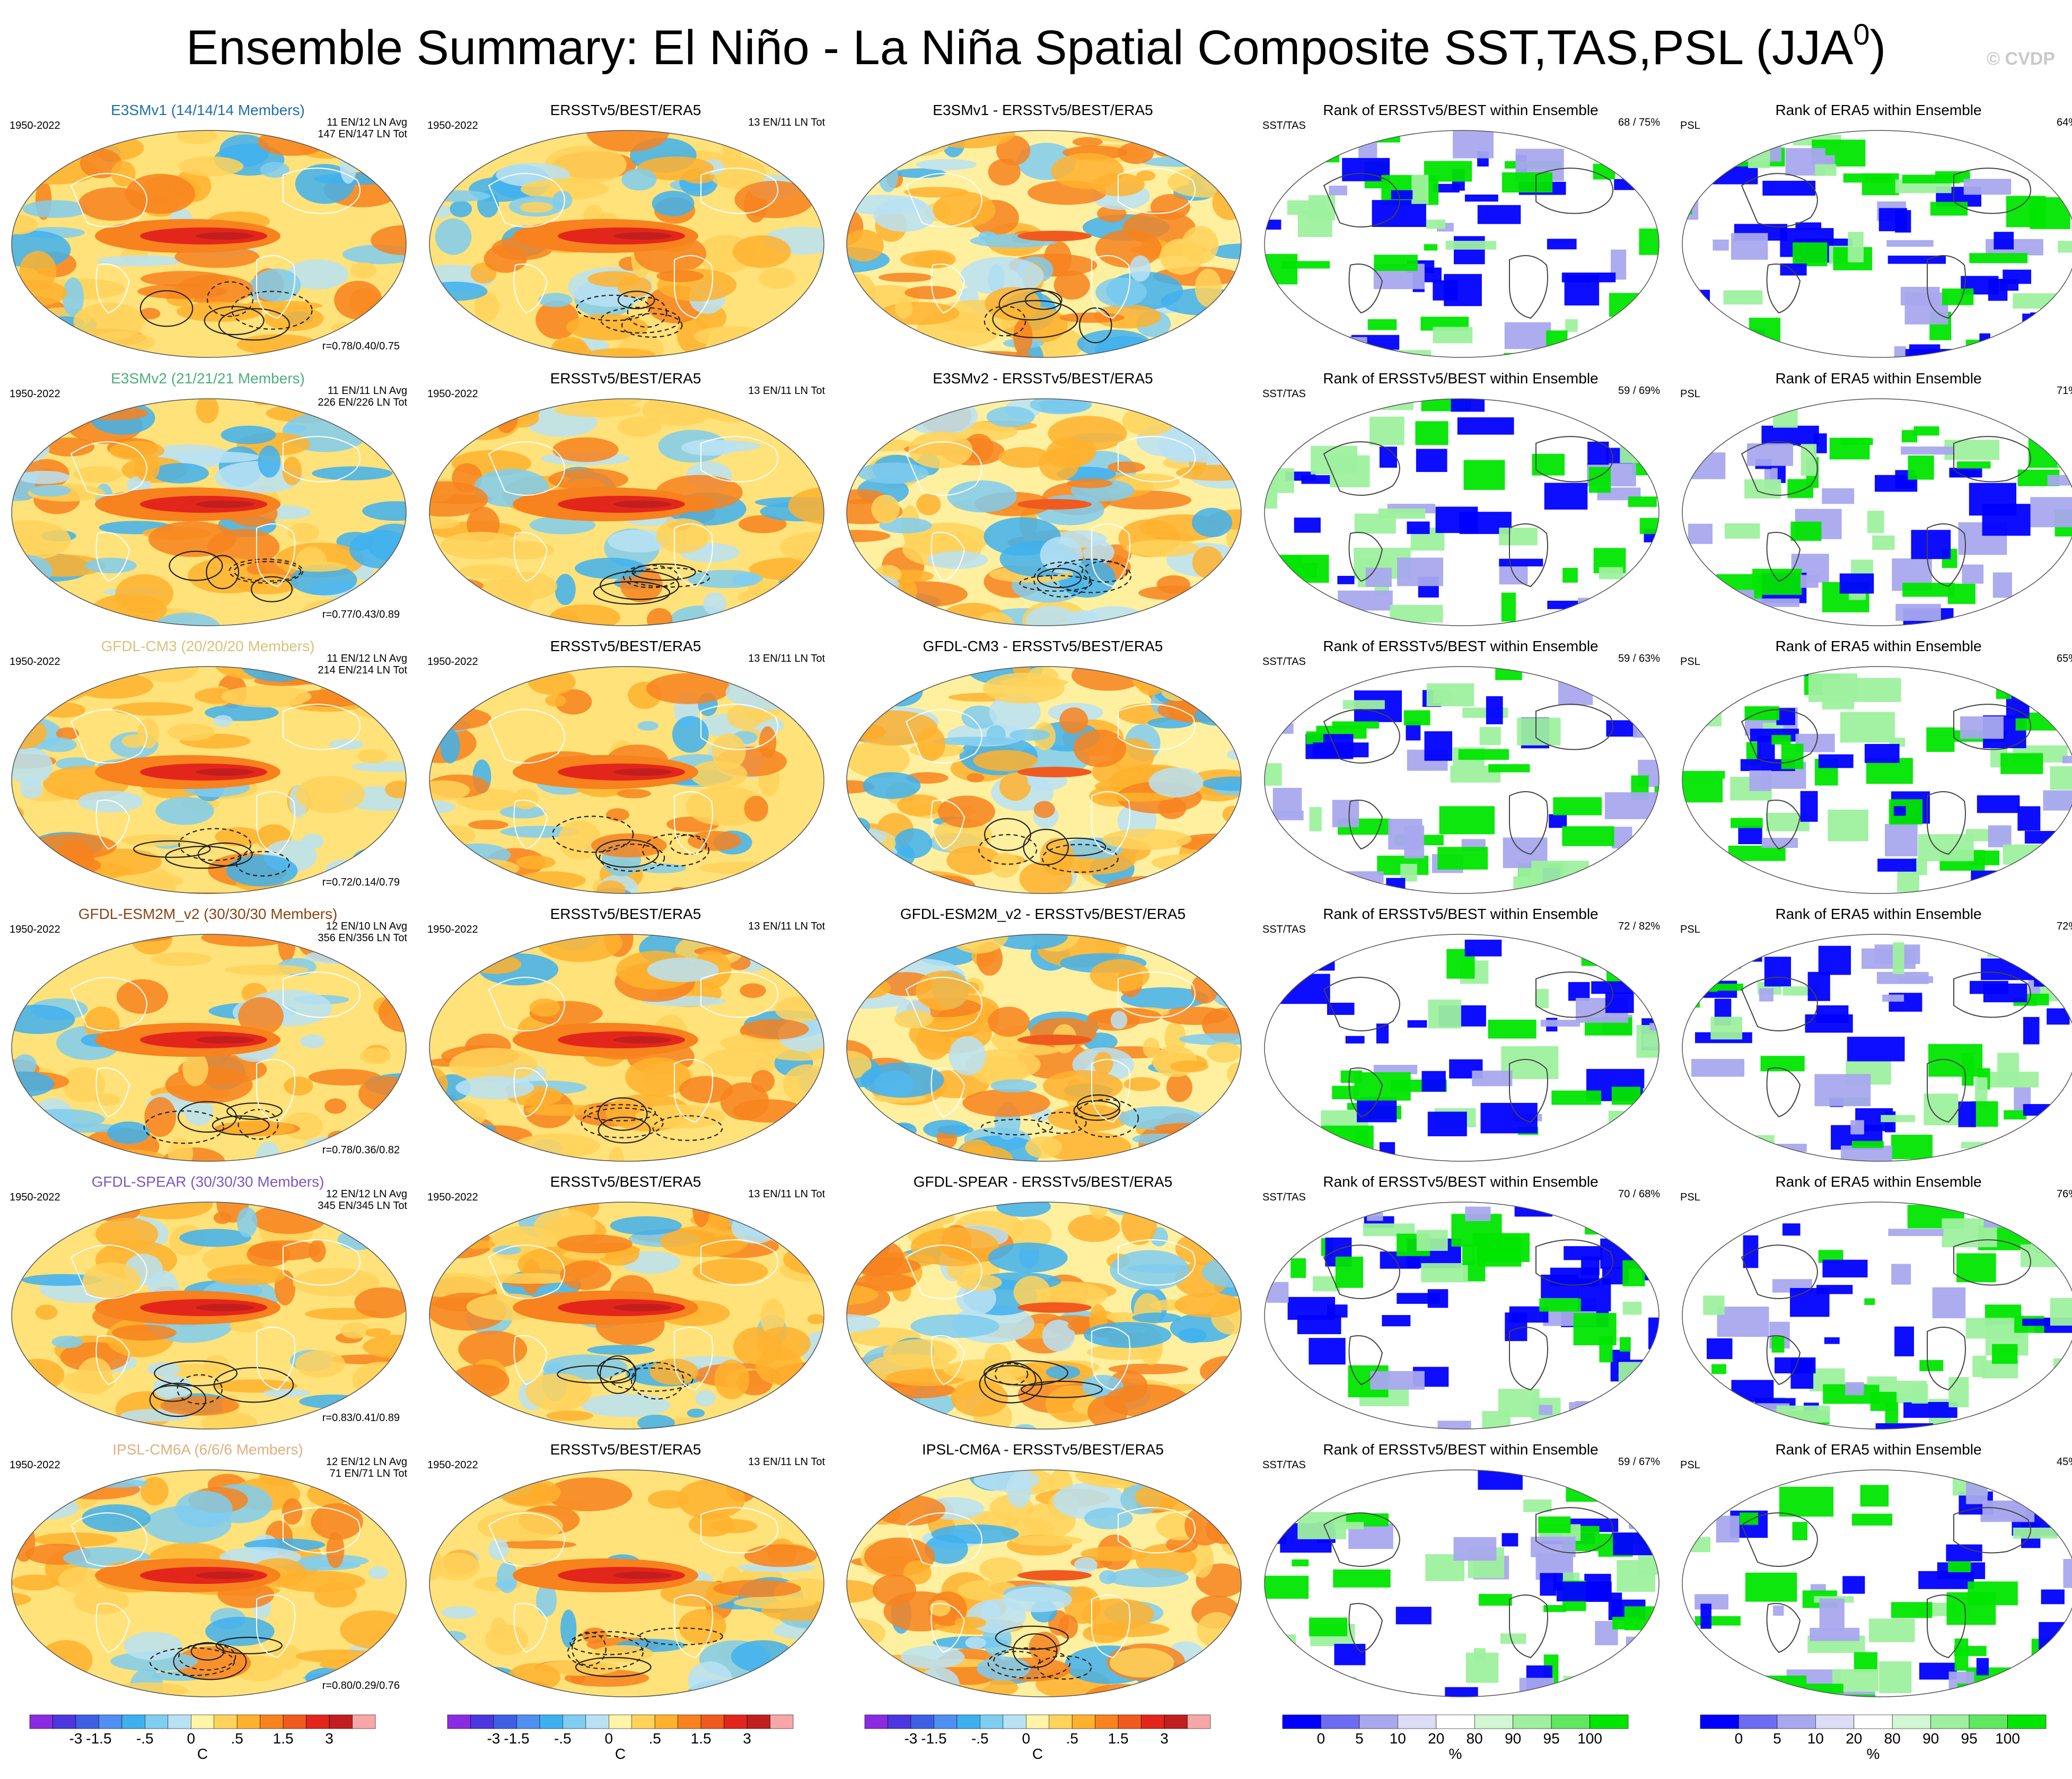  I want to click on temperature-colorbar-1: -3 -1.5 -.5 0 .5 1.5 3 C, so click(202, 1743).